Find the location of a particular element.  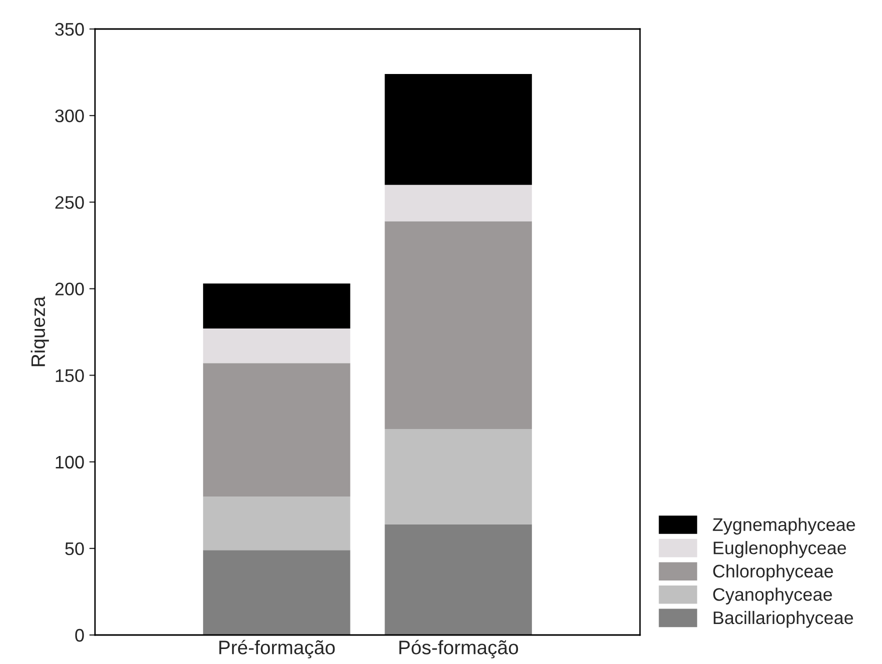

y-tick-label: 300 is located at coordinates (69, 116).